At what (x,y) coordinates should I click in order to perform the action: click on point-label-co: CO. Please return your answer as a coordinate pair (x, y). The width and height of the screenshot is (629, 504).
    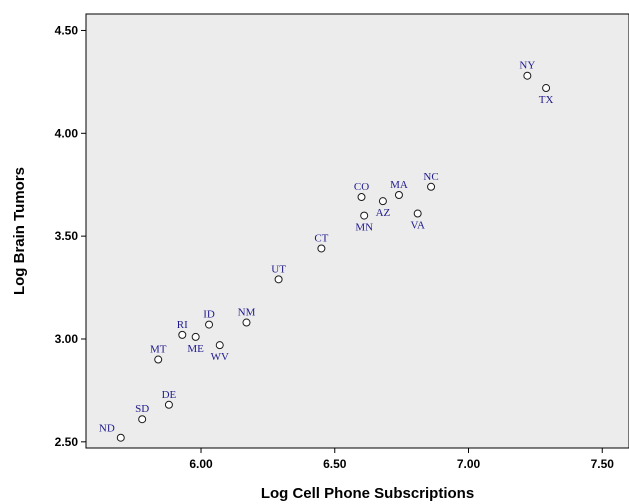
    Looking at the image, I should click on (361, 187).